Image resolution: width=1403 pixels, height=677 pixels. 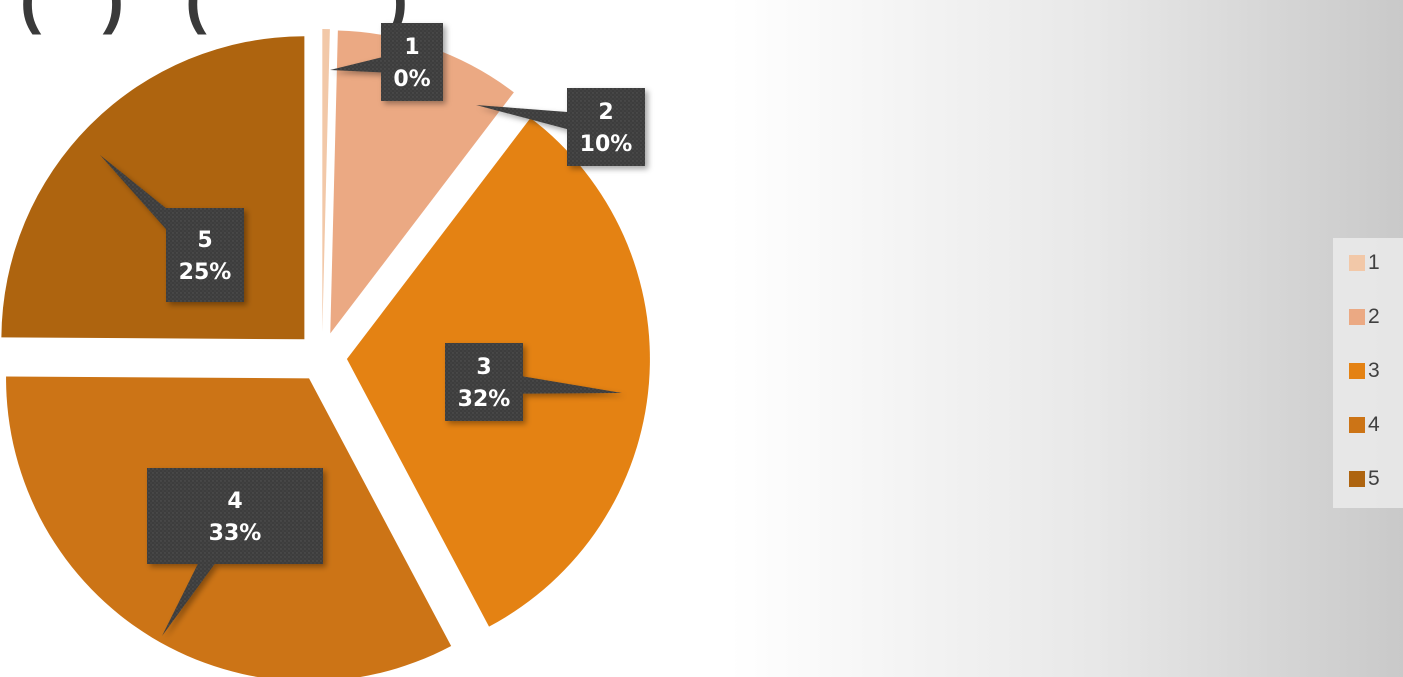 What do you see at coordinates (1374, 262) in the screenshot?
I see `legend-label-1: 1` at bounding box center [1374, 262].